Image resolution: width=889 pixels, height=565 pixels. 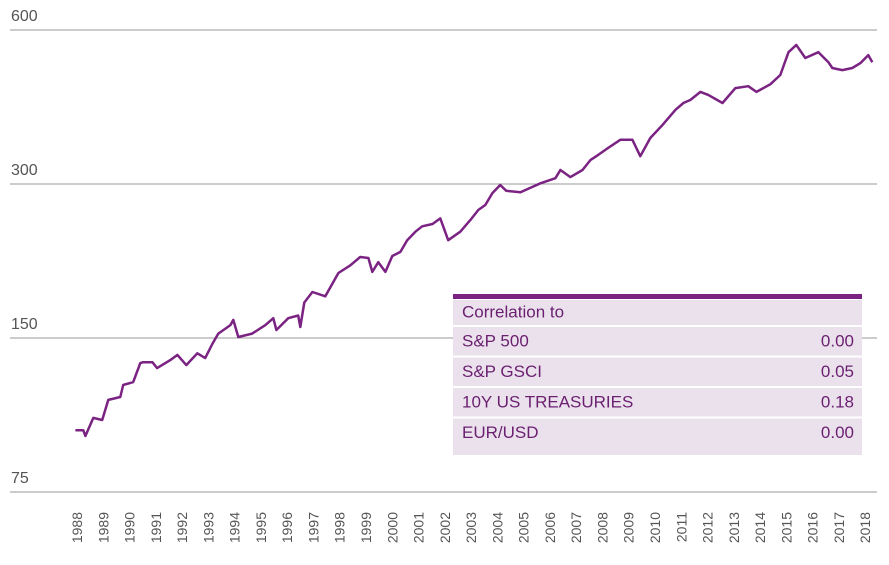 I want to click on x-tick-label: 2008, so click(x=602, y=527).